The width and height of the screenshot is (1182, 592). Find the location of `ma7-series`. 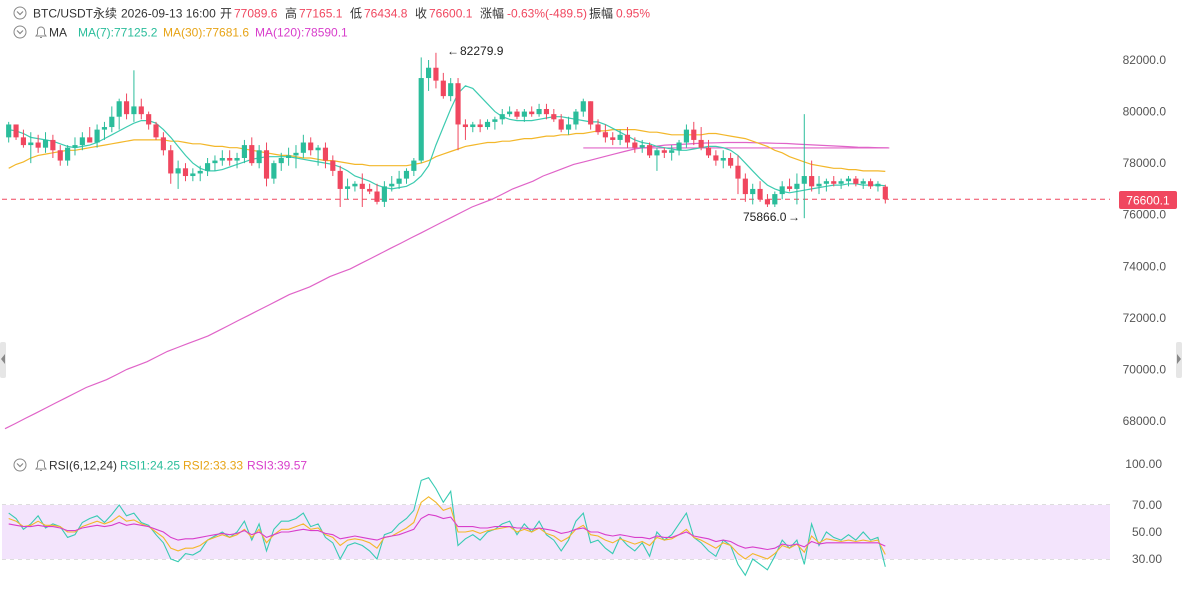

ma7-series is located at coordinates (447, 139).